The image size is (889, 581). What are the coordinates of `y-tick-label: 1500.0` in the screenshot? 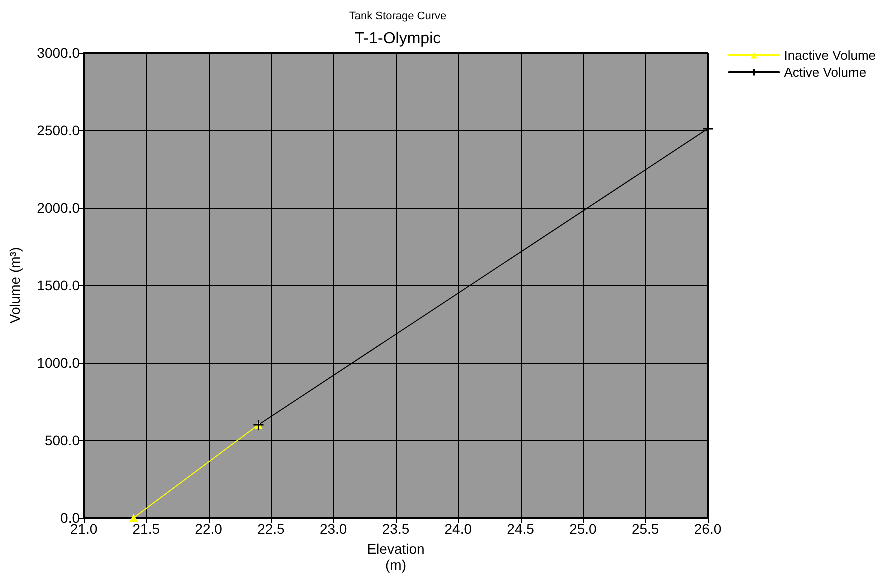 It's located at (58, 286).